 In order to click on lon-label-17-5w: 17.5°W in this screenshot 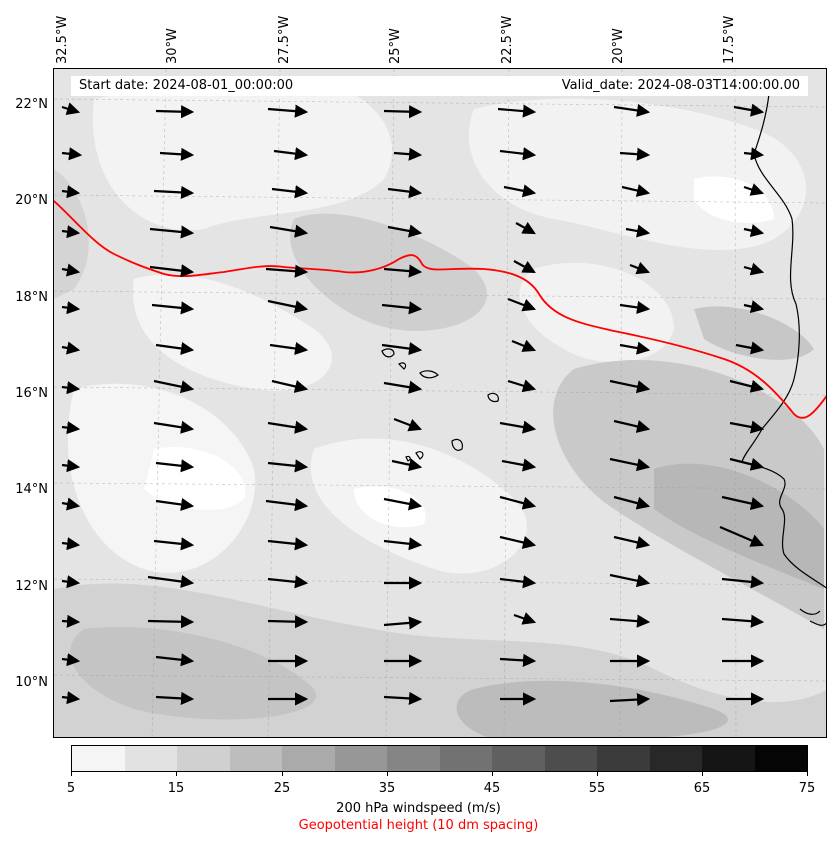, I will do `click(729, 39)`.